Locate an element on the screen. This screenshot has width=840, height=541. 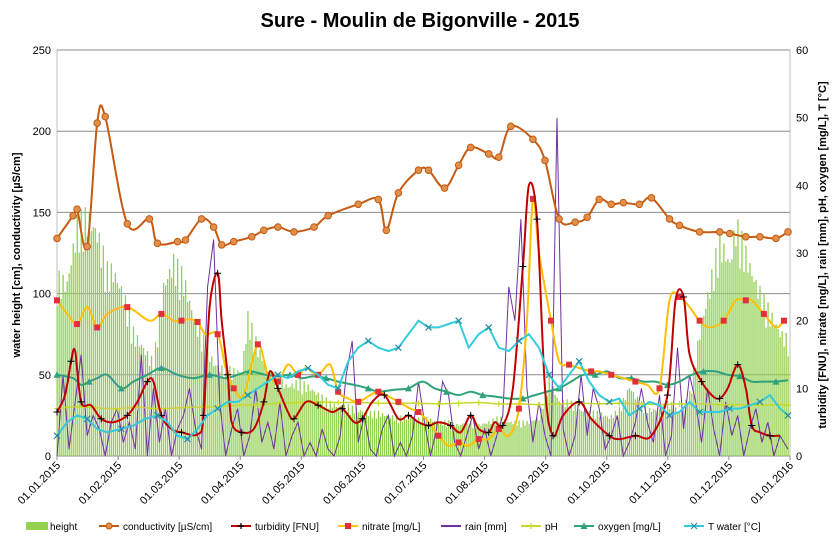
oxygen-marker is located at coordinates (776, 381).